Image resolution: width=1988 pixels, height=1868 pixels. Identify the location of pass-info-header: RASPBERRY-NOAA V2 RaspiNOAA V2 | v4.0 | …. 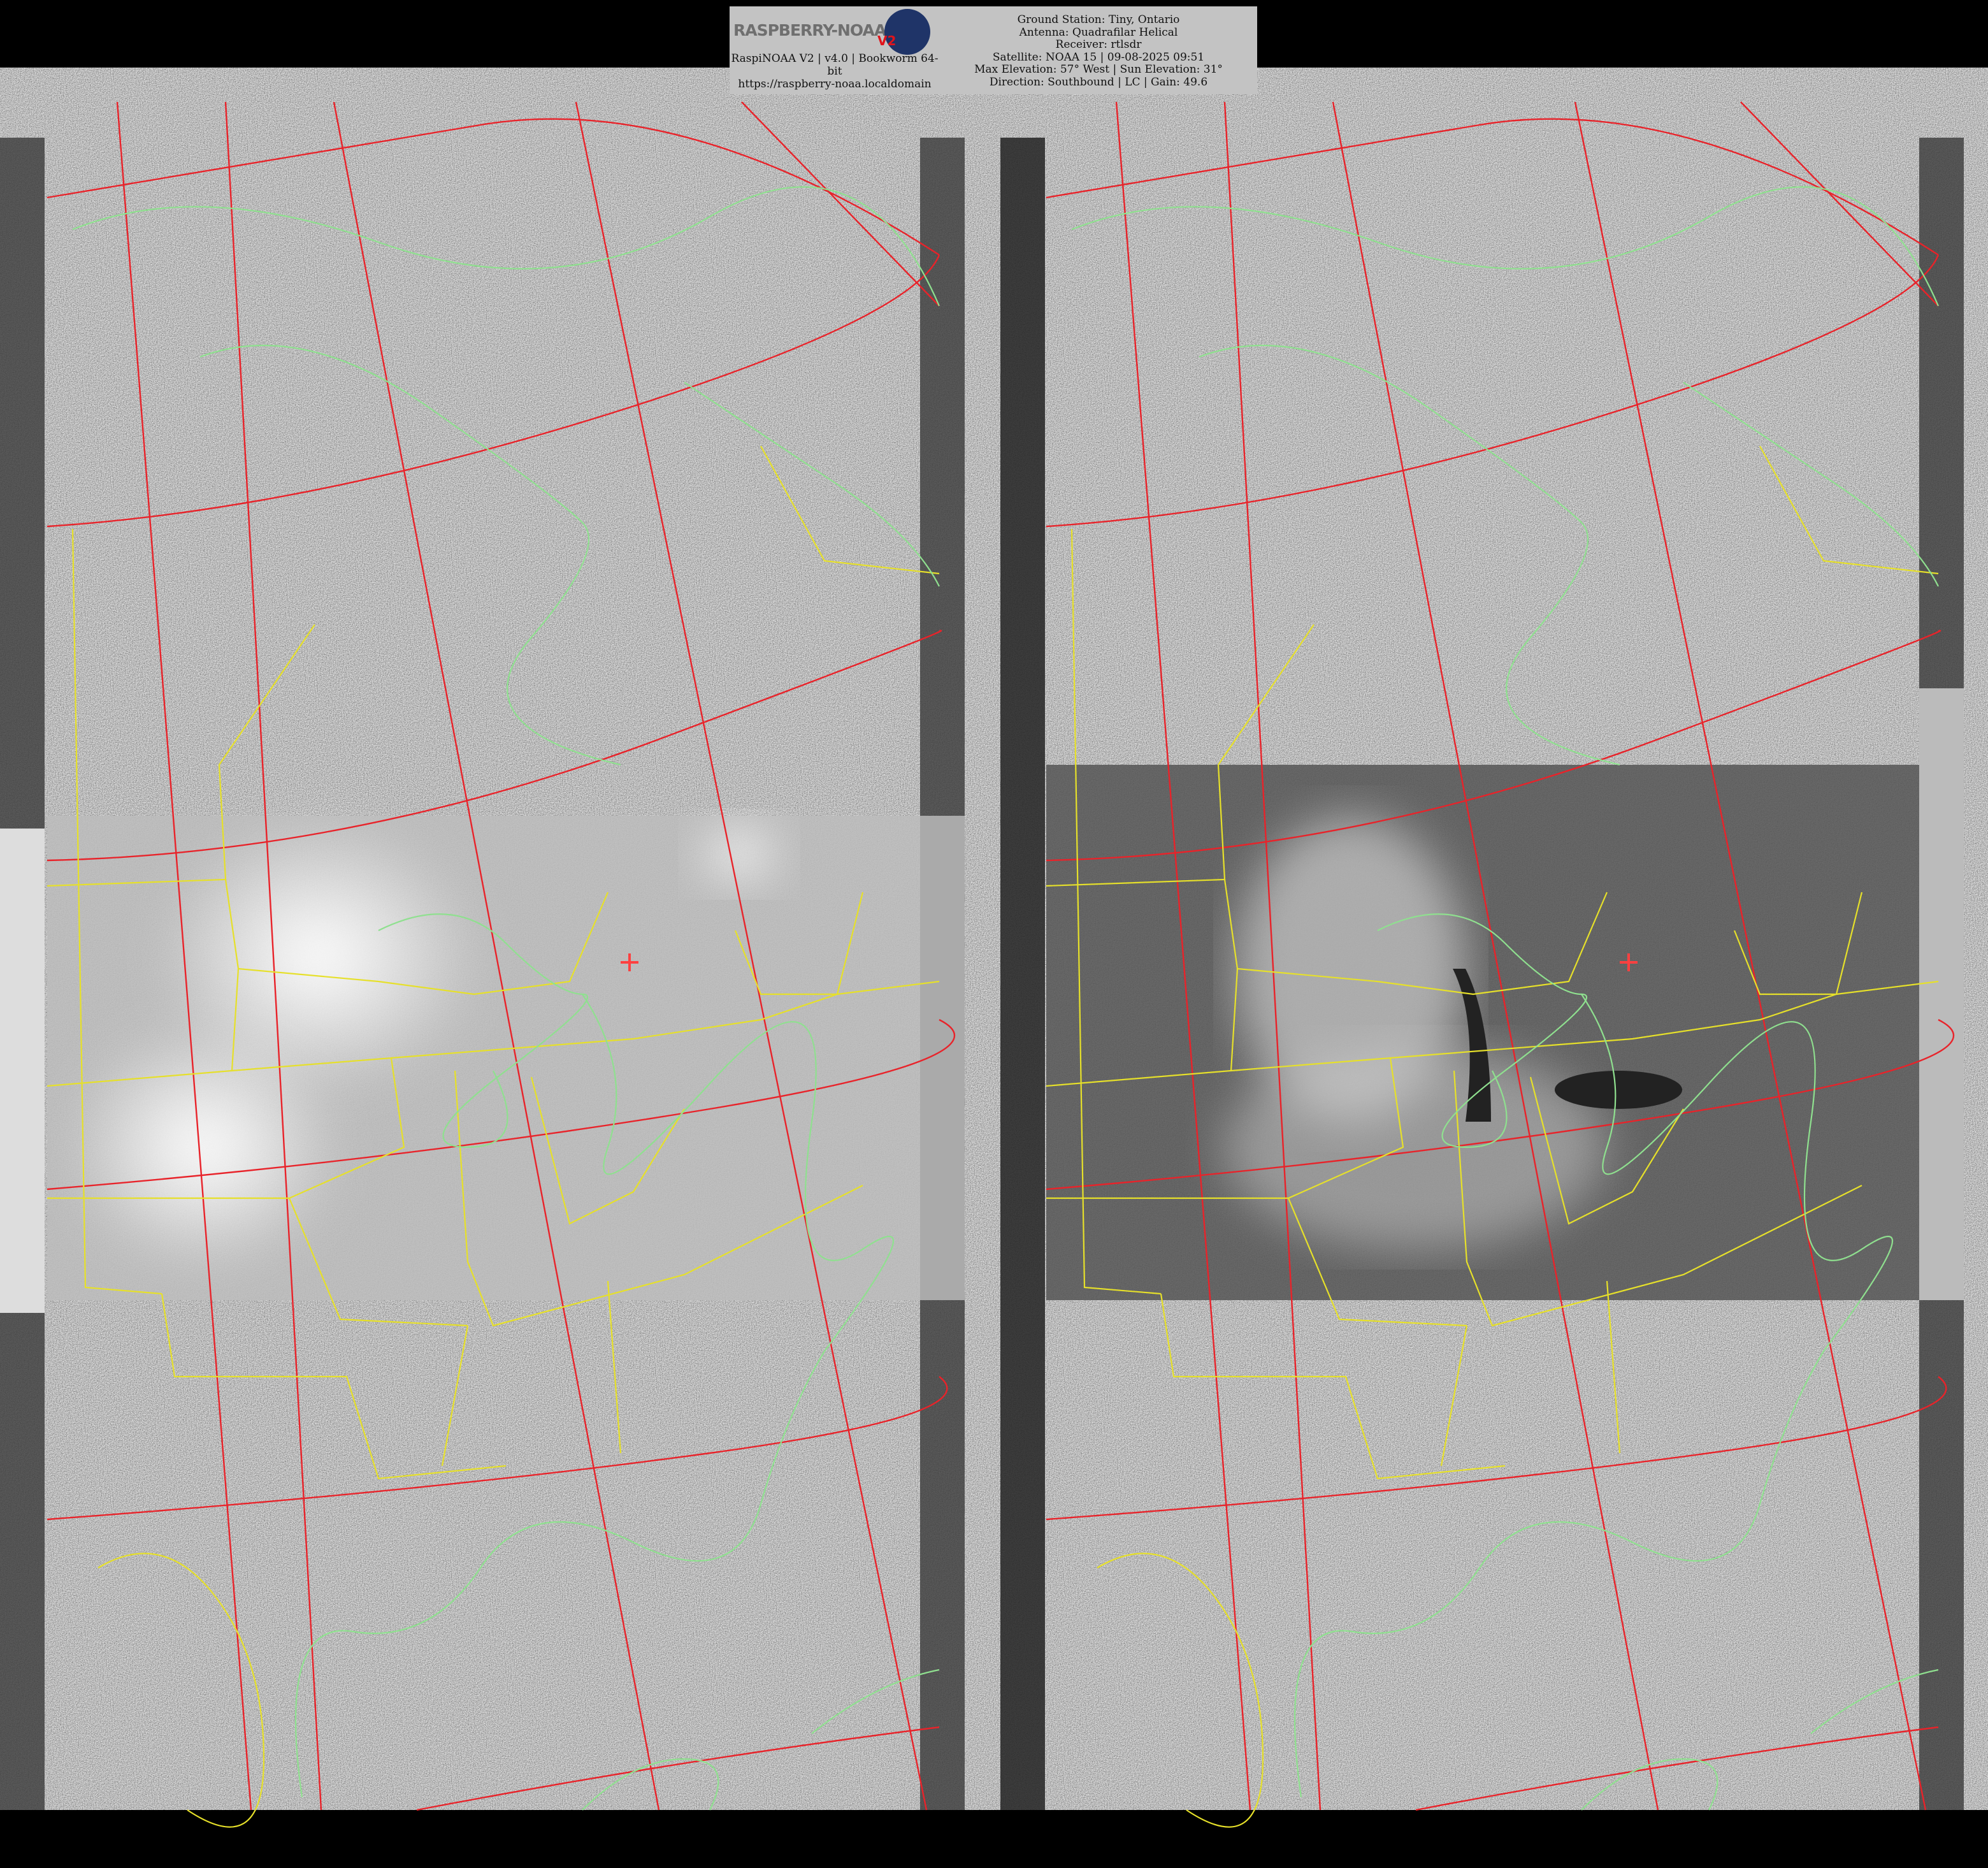
(993, 50).